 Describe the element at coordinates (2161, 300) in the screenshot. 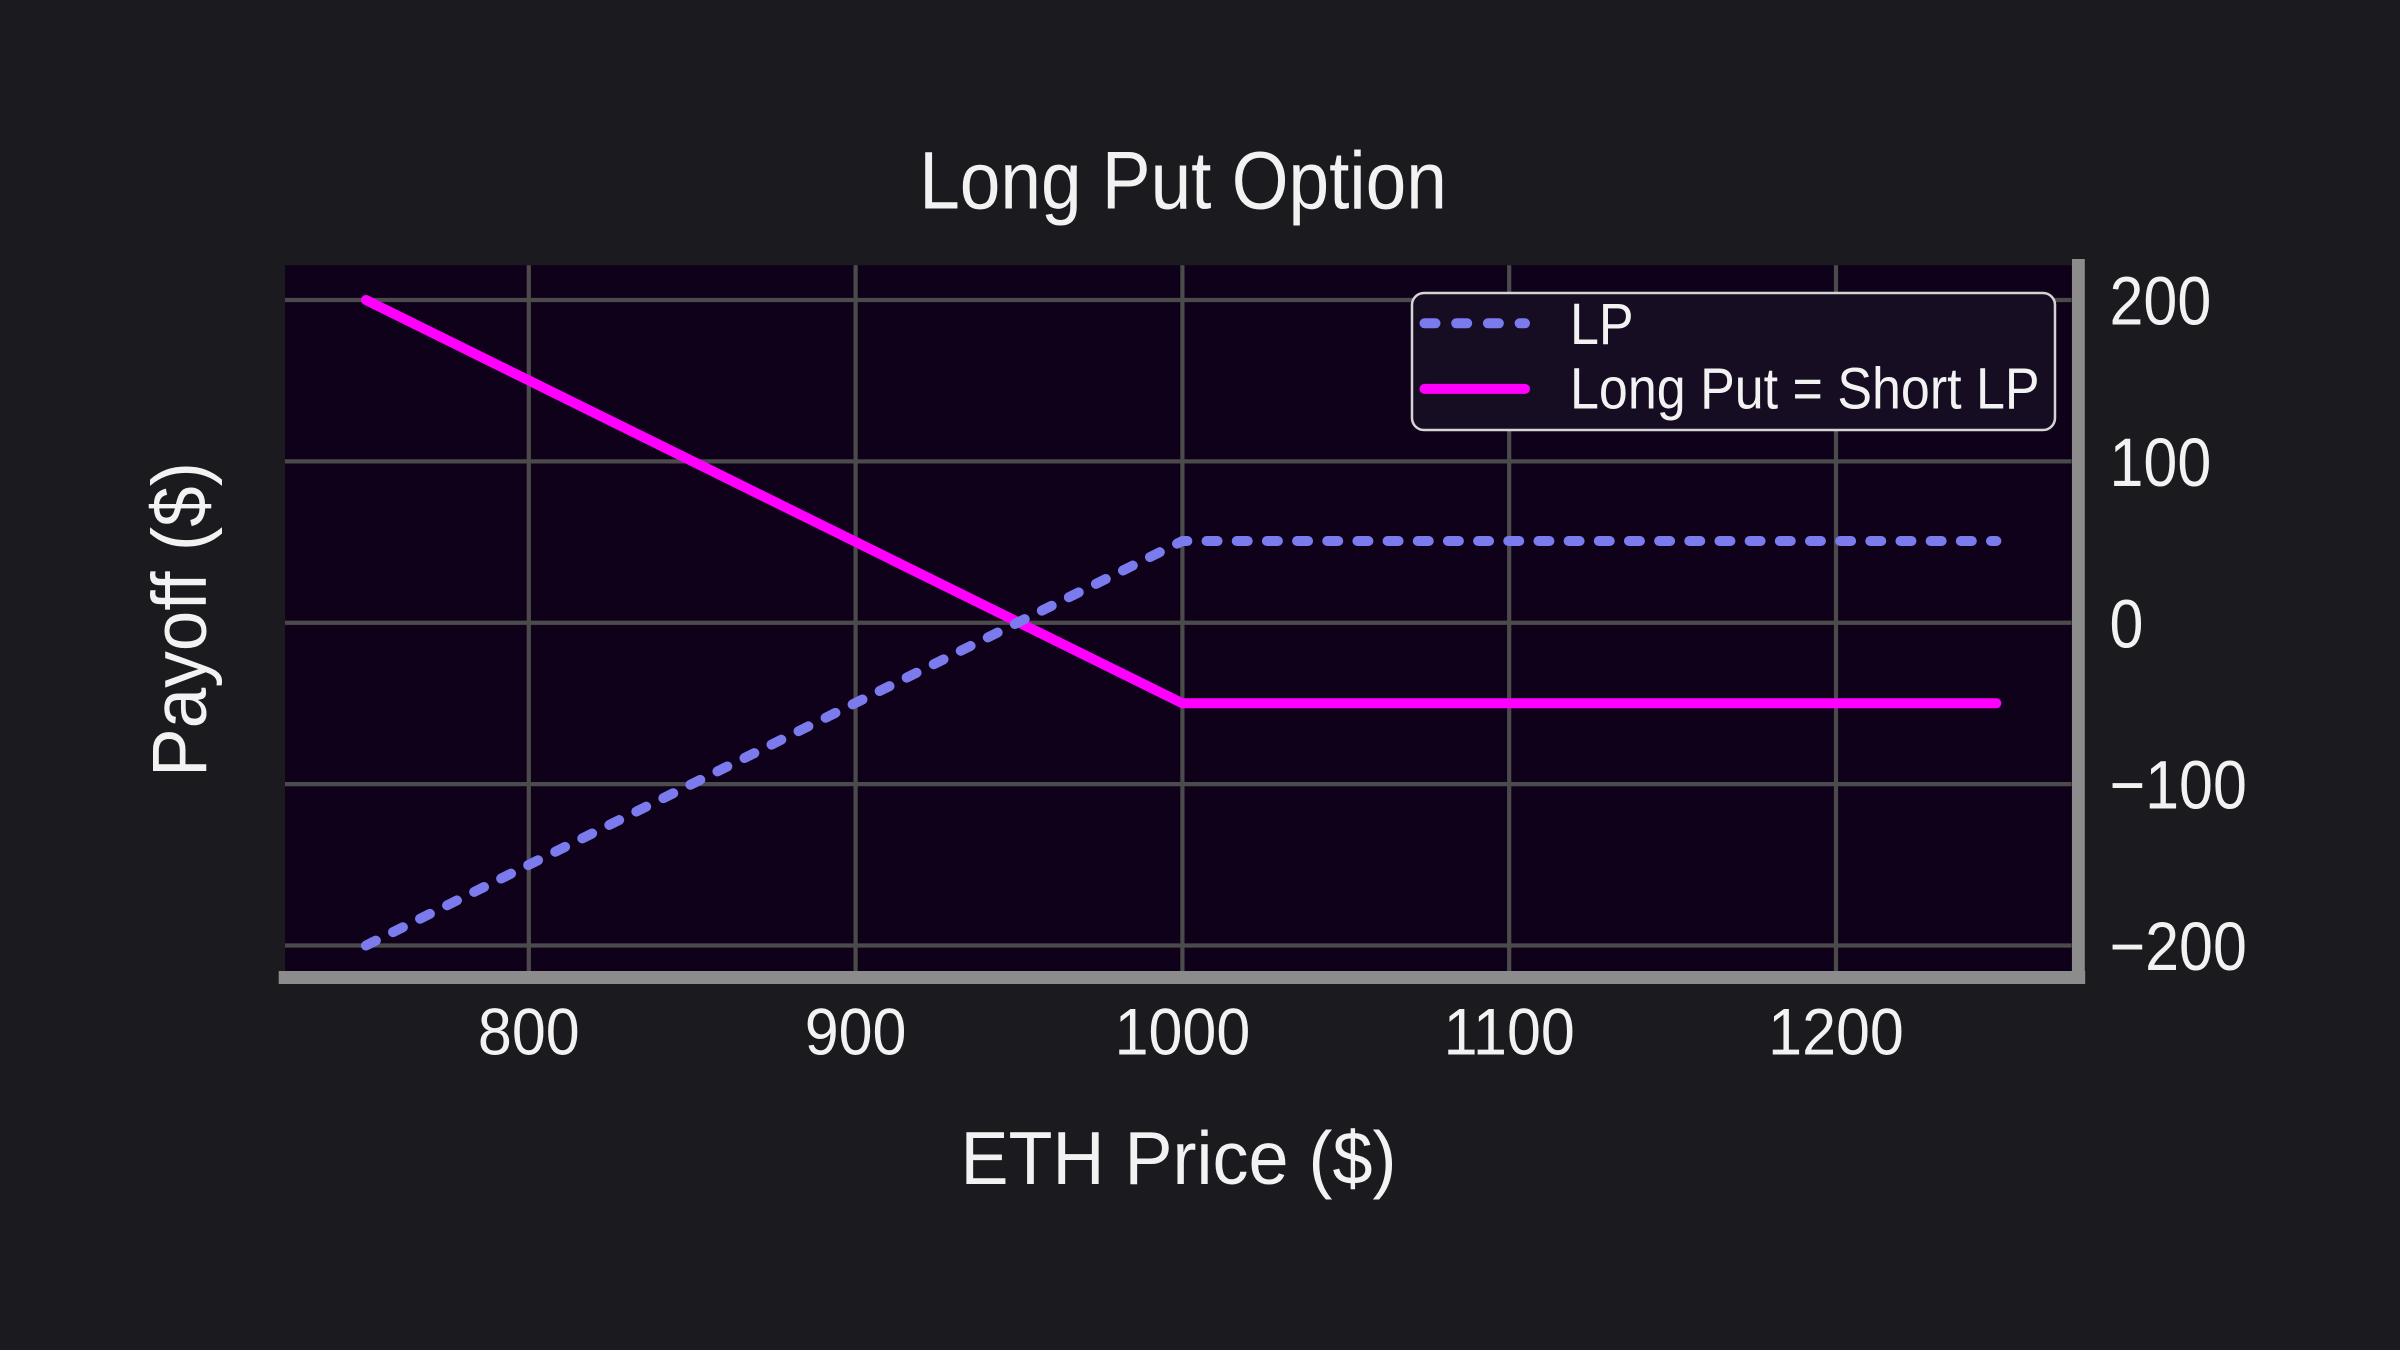

I see `svg-text: 200` at that location.